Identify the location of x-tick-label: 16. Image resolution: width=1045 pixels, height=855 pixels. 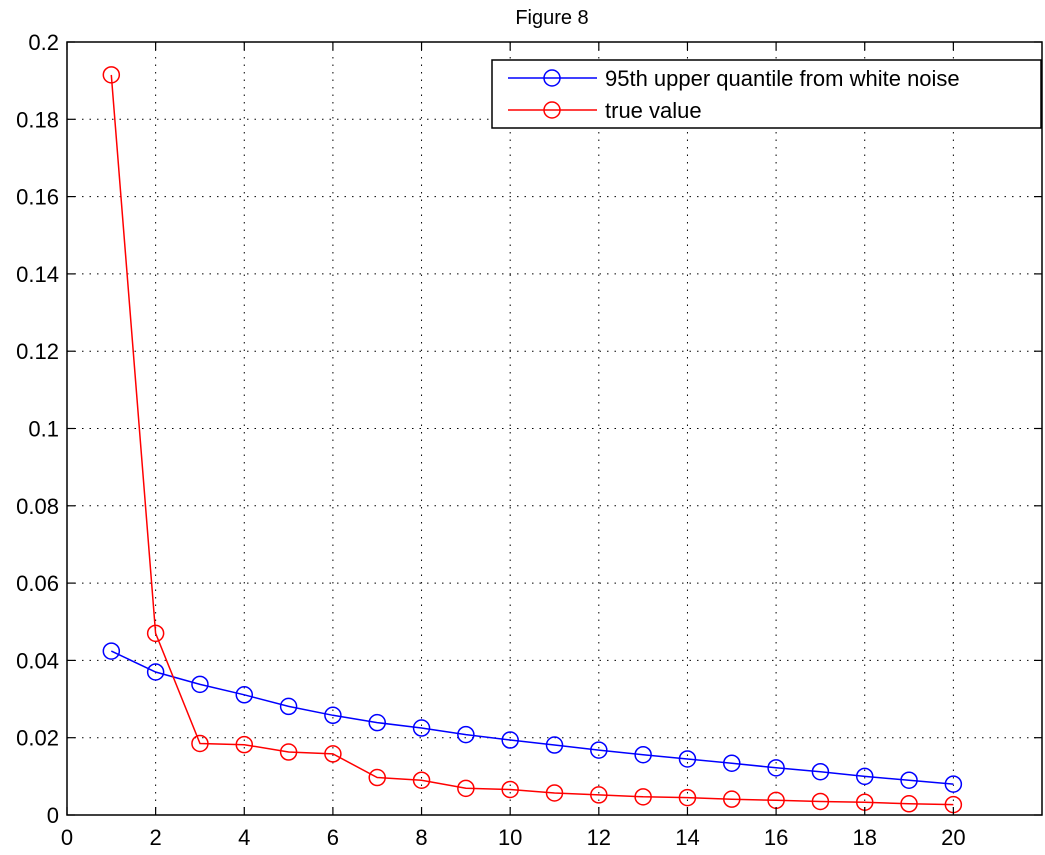
(776, 837).